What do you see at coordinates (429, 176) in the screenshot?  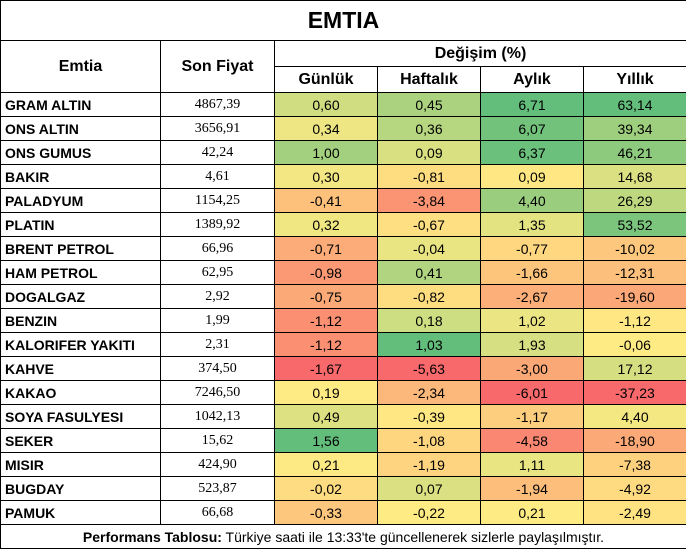 I see `weekly-change-cell: -0,81` at bounding box center [429, 176].